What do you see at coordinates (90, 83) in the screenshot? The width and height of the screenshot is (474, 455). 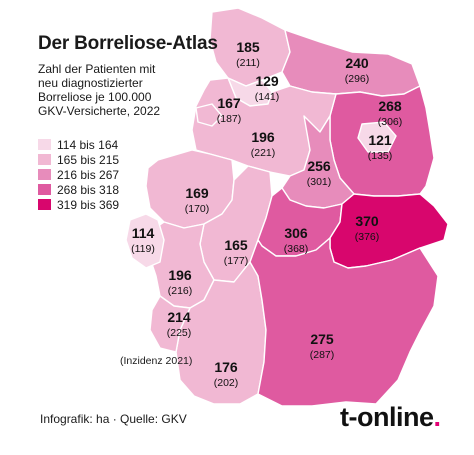 I see `subtitle-line: neu diagnostizierter` at bounding box center [90, 83].